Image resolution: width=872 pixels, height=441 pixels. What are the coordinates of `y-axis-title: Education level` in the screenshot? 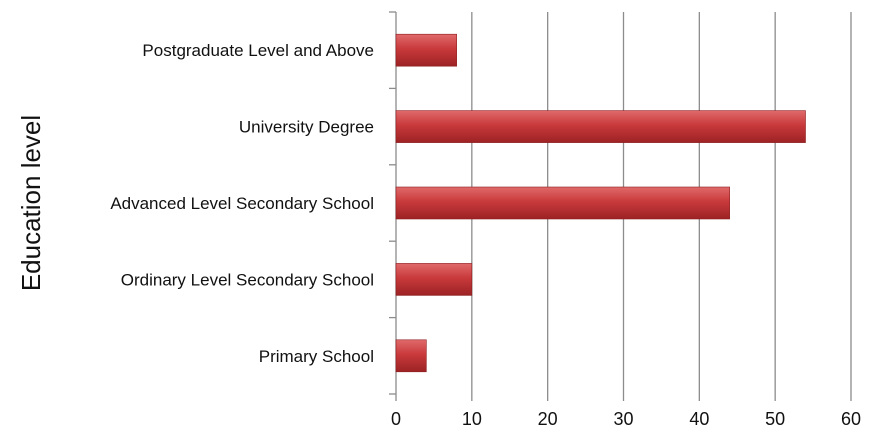 It's located at (31, 203).